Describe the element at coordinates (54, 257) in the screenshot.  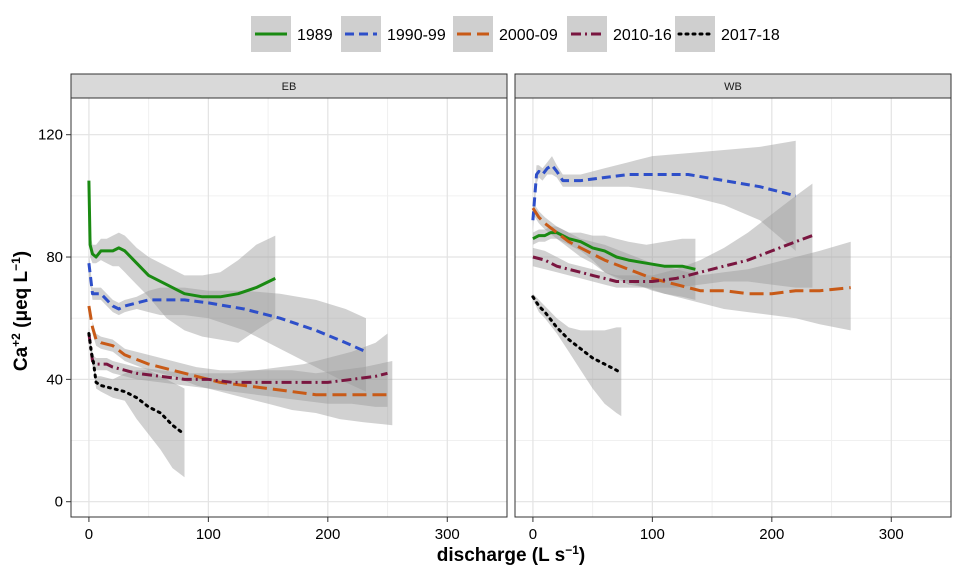
I see `y-tick-label: 80` at that location.